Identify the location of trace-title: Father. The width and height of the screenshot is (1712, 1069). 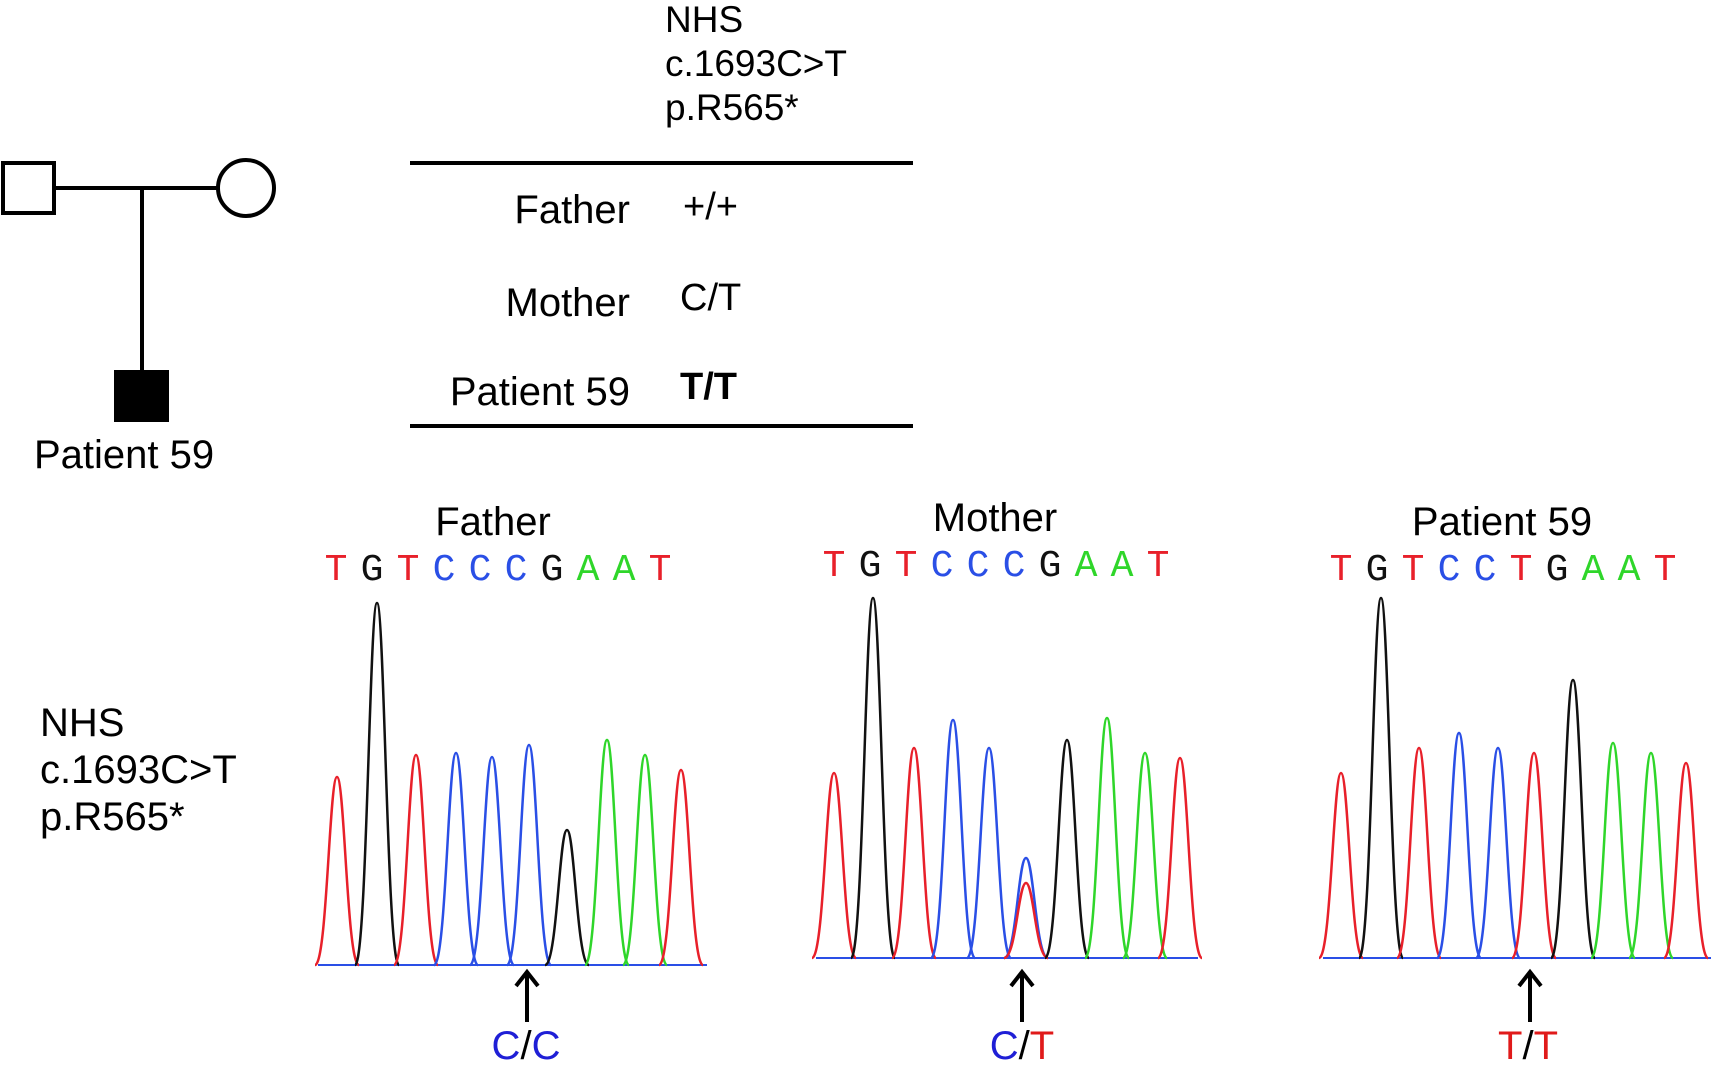
(493, 522).